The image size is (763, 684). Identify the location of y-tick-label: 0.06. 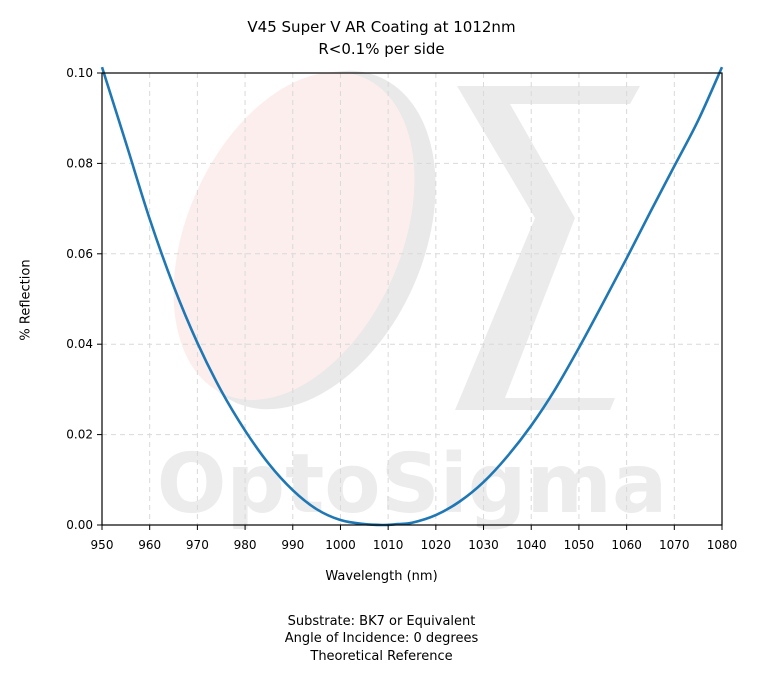
(79, 254).